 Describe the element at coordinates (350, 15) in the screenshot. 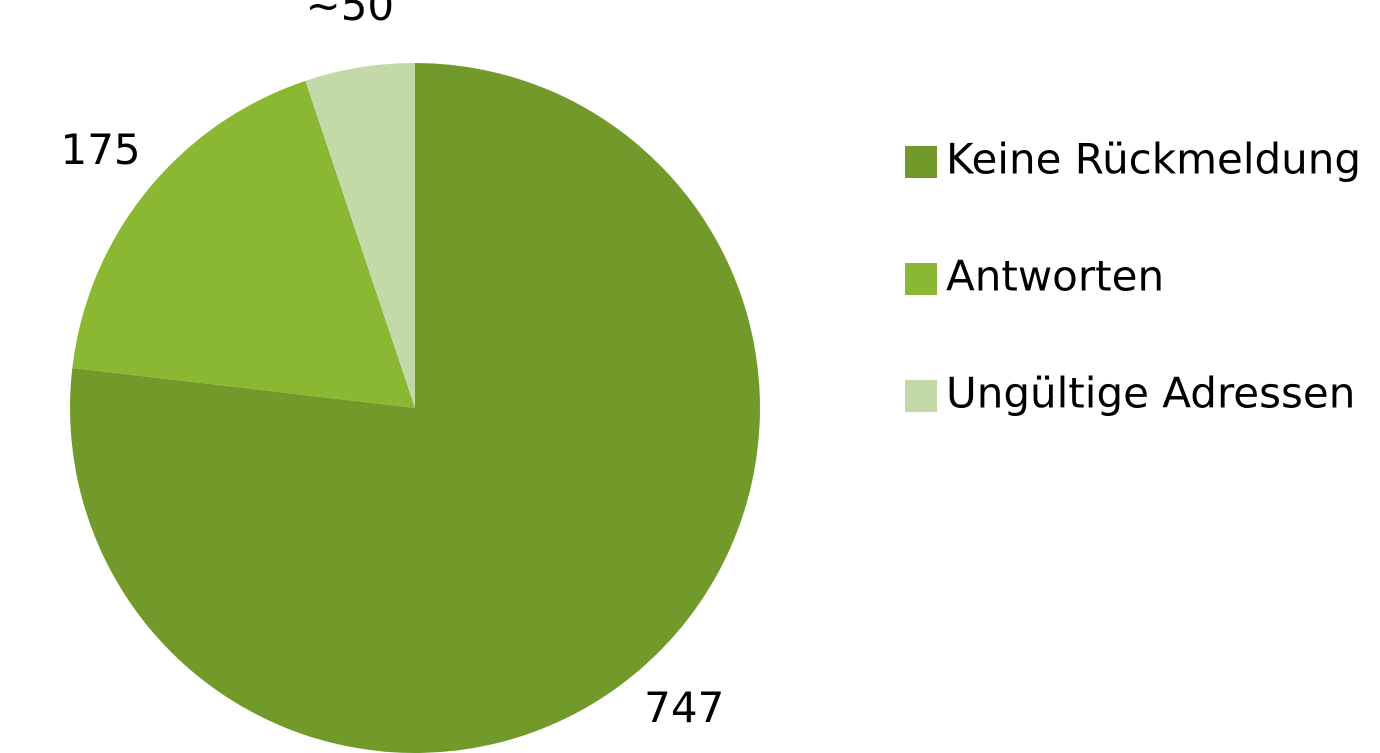

I see `data-label: ~50` at that location.